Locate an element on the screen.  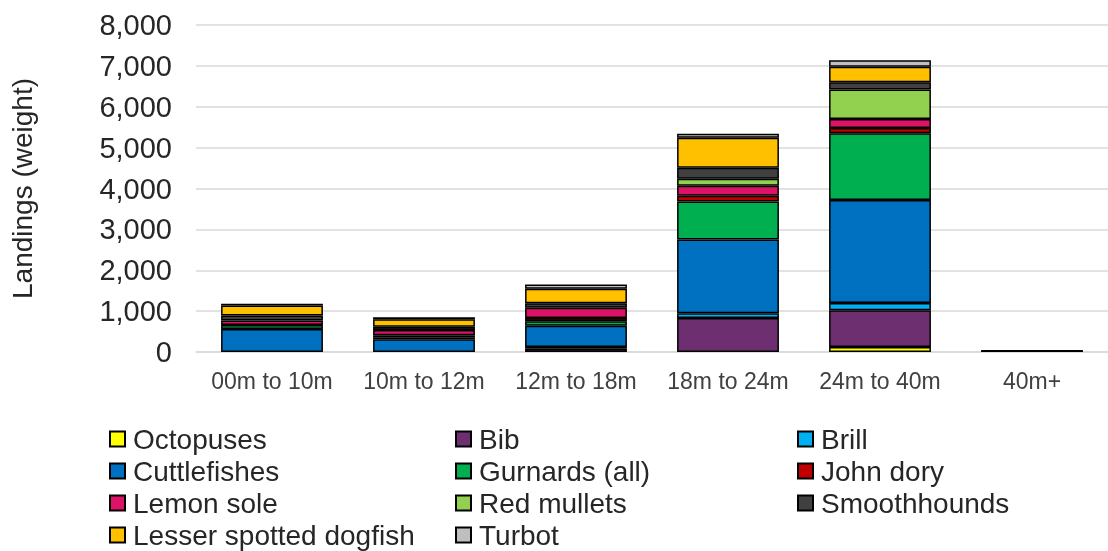
legend-label: Red mullets is located at coordinates (553, 503).